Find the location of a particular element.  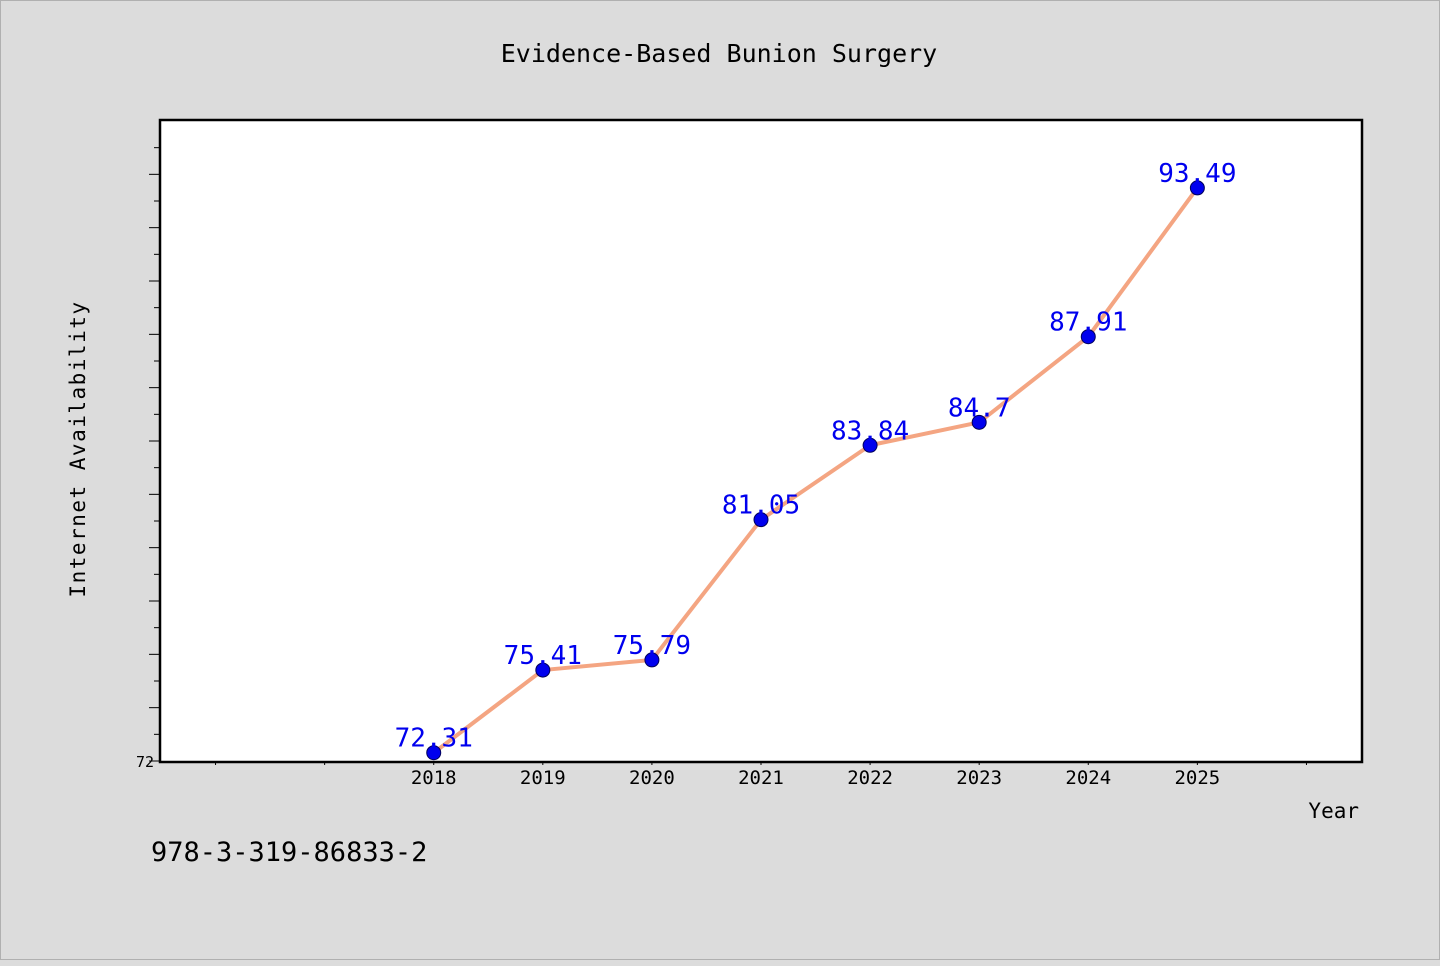

data-label: 84.7 is located at coordinates (979, 408).